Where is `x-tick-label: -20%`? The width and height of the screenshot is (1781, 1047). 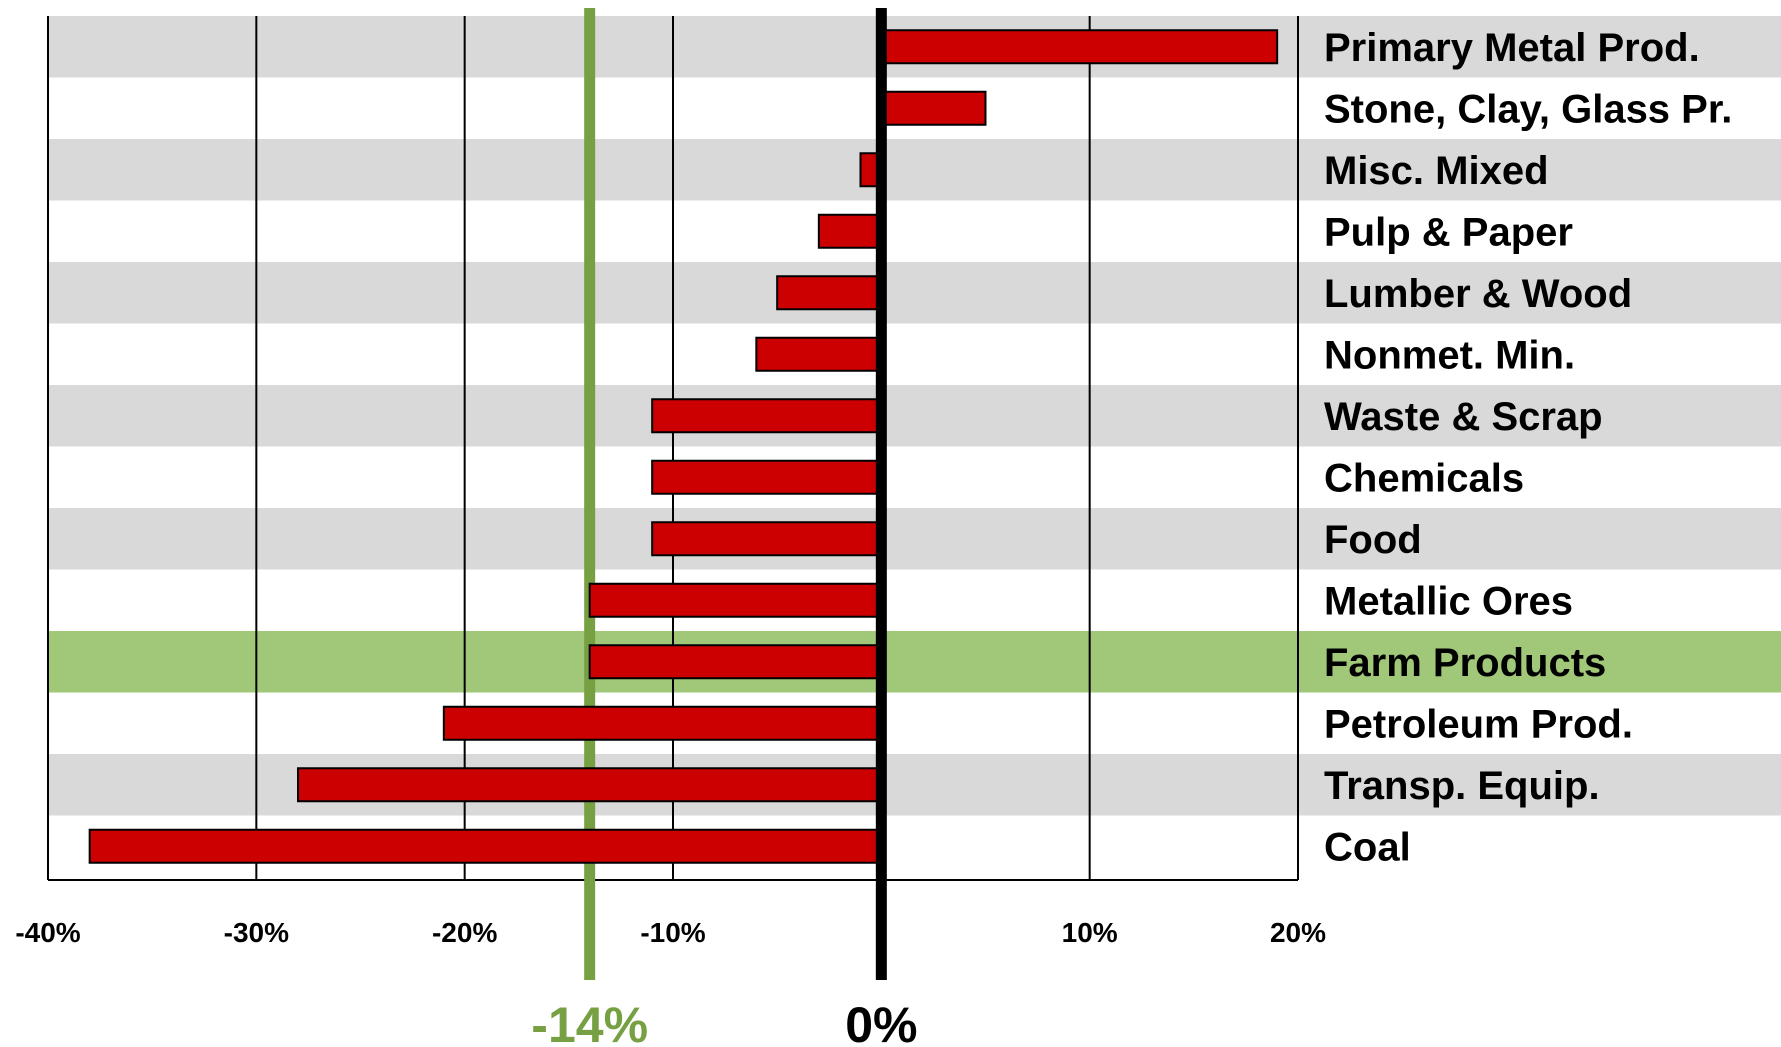
x-tick-label: -20% is located at coordinates (464, 932).